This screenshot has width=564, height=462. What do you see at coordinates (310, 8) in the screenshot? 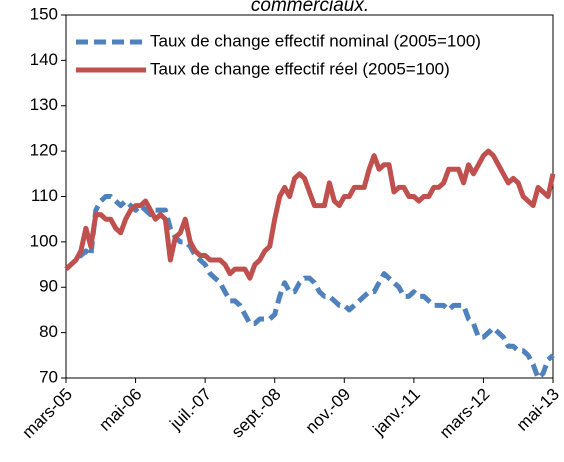
I see `chart-title: commerciaux.` at bounding box center [310, 8].